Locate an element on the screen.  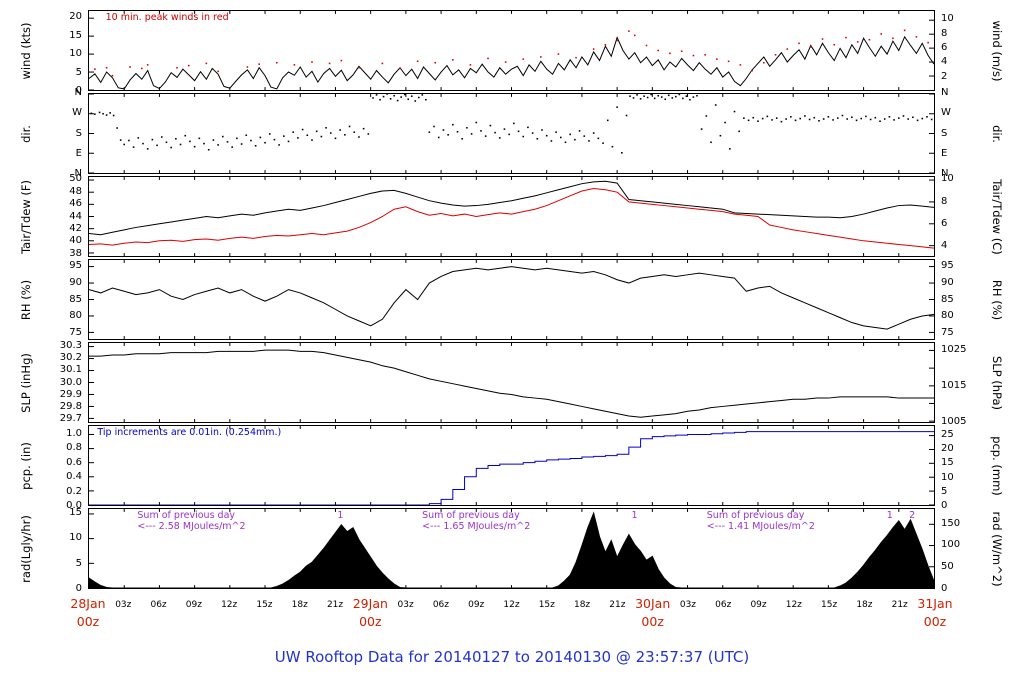
axis-label-right-rad: rad (W/m^2) is located at coordinates (997, 548).